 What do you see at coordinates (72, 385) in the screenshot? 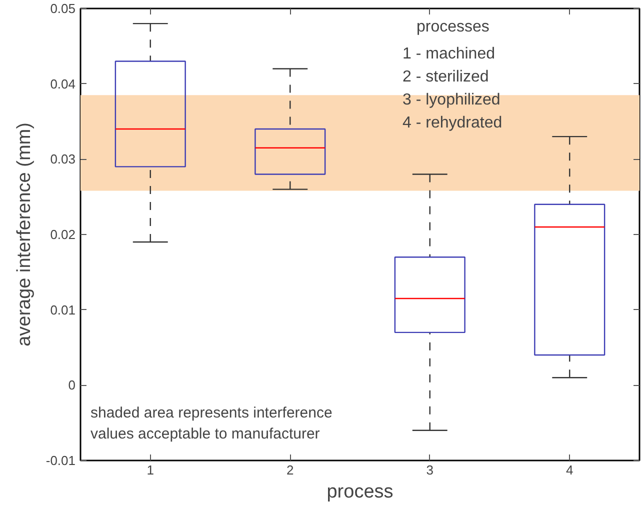
I see `y-tick-label: 0` at bounding box center [72, 385].